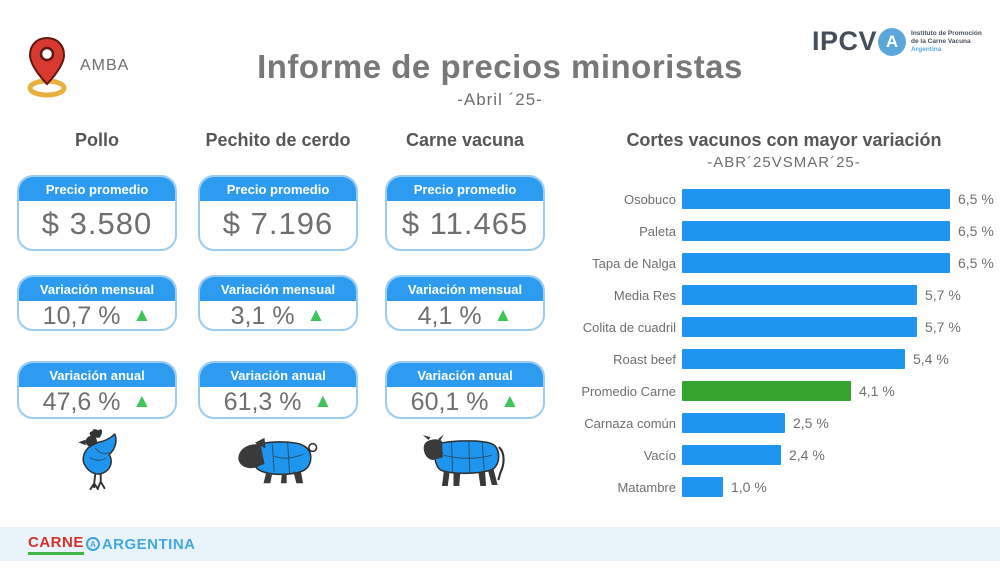 The image size is (1000, 570). Describe the element at coordinates (628, 391) in the screenshot. I see `bar-category-label: Promedio Carne` at that location.